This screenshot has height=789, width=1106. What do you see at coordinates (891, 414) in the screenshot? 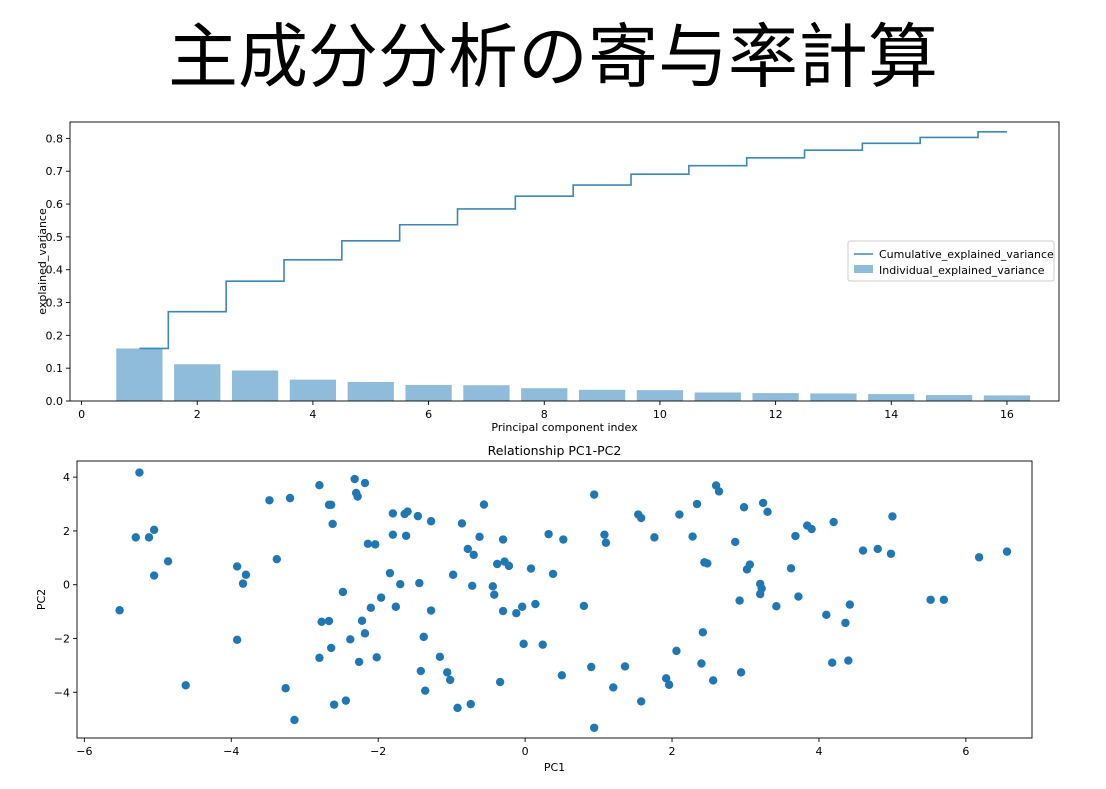
I see `x-tick-label: 14` at bounding box center [891, 414].